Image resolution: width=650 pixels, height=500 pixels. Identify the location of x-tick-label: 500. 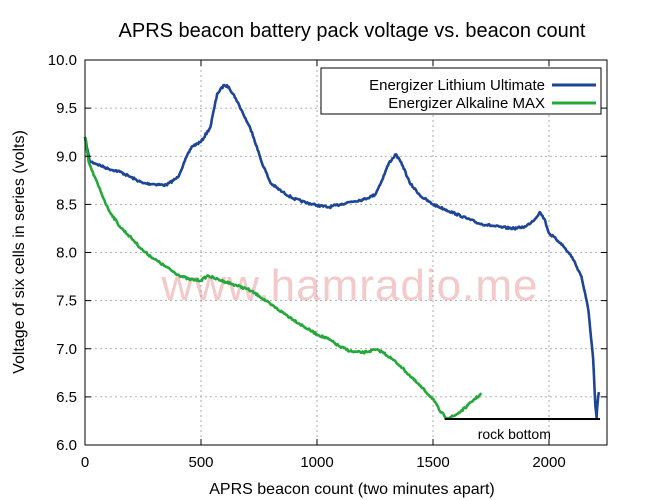
(200, 462).